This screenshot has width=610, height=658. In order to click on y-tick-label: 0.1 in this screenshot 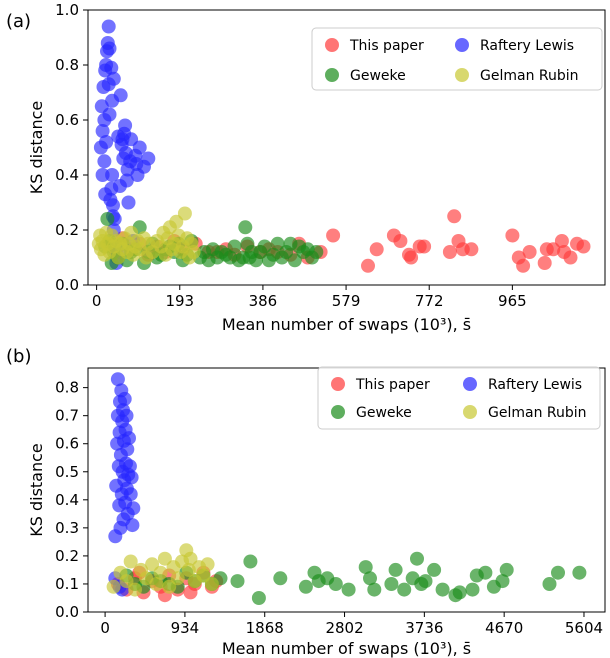, I will do `click(67, 584)`.